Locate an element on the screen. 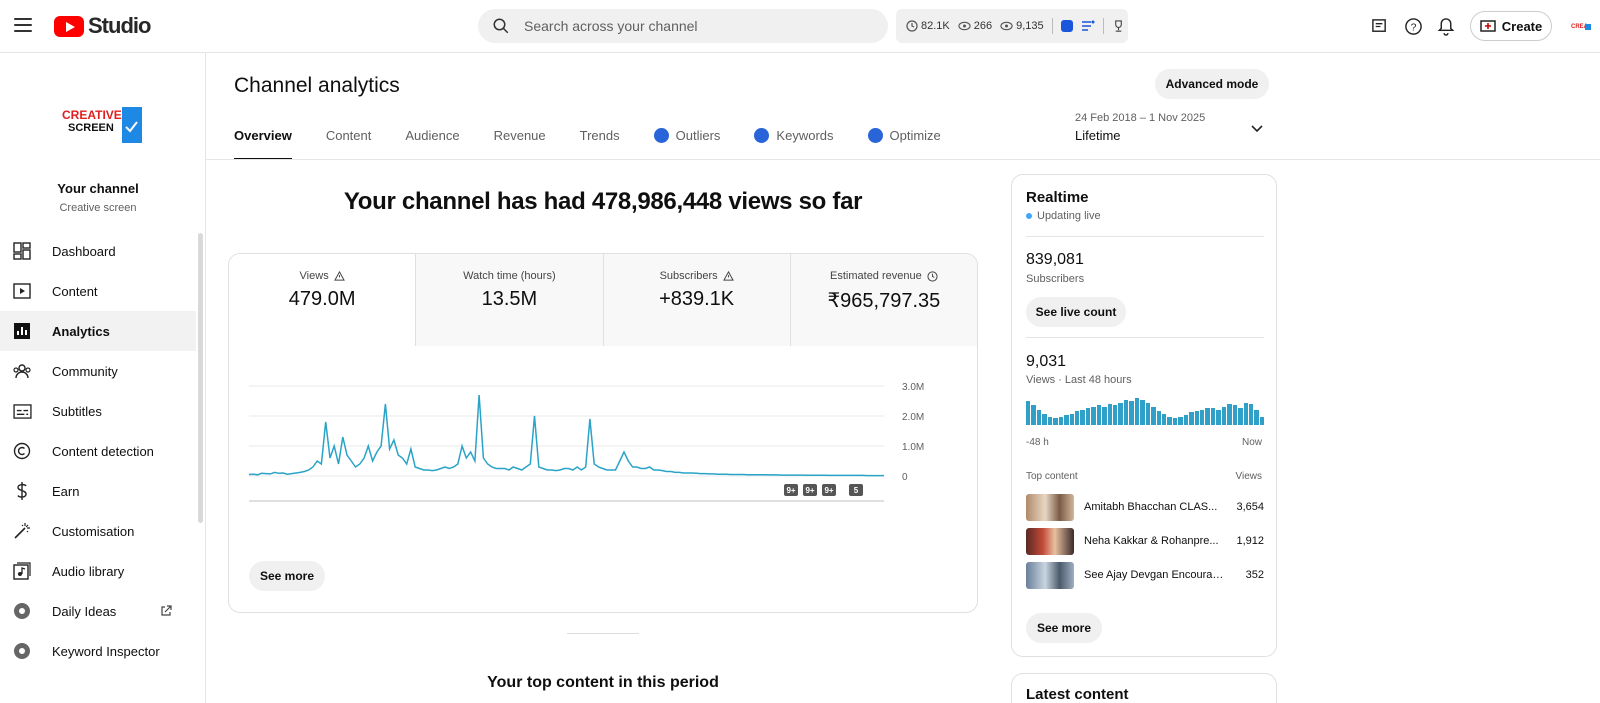  dollar-icon is located at coordinates (22, 491).